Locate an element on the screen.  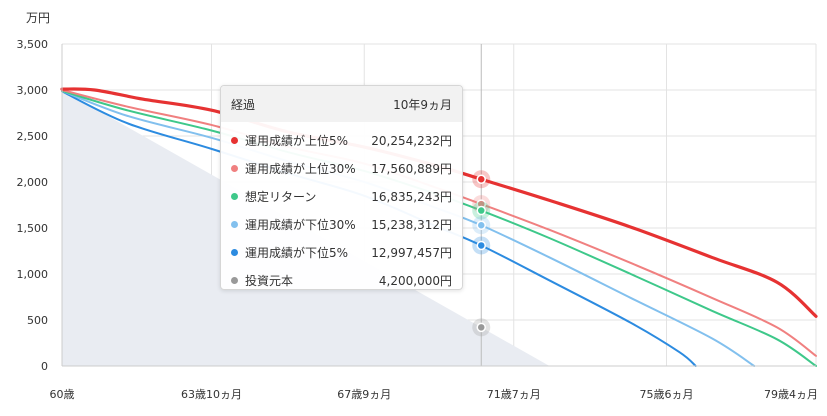
tooltip-row: 投資元本 4,200,000円 is located at coordinates (341, 280).